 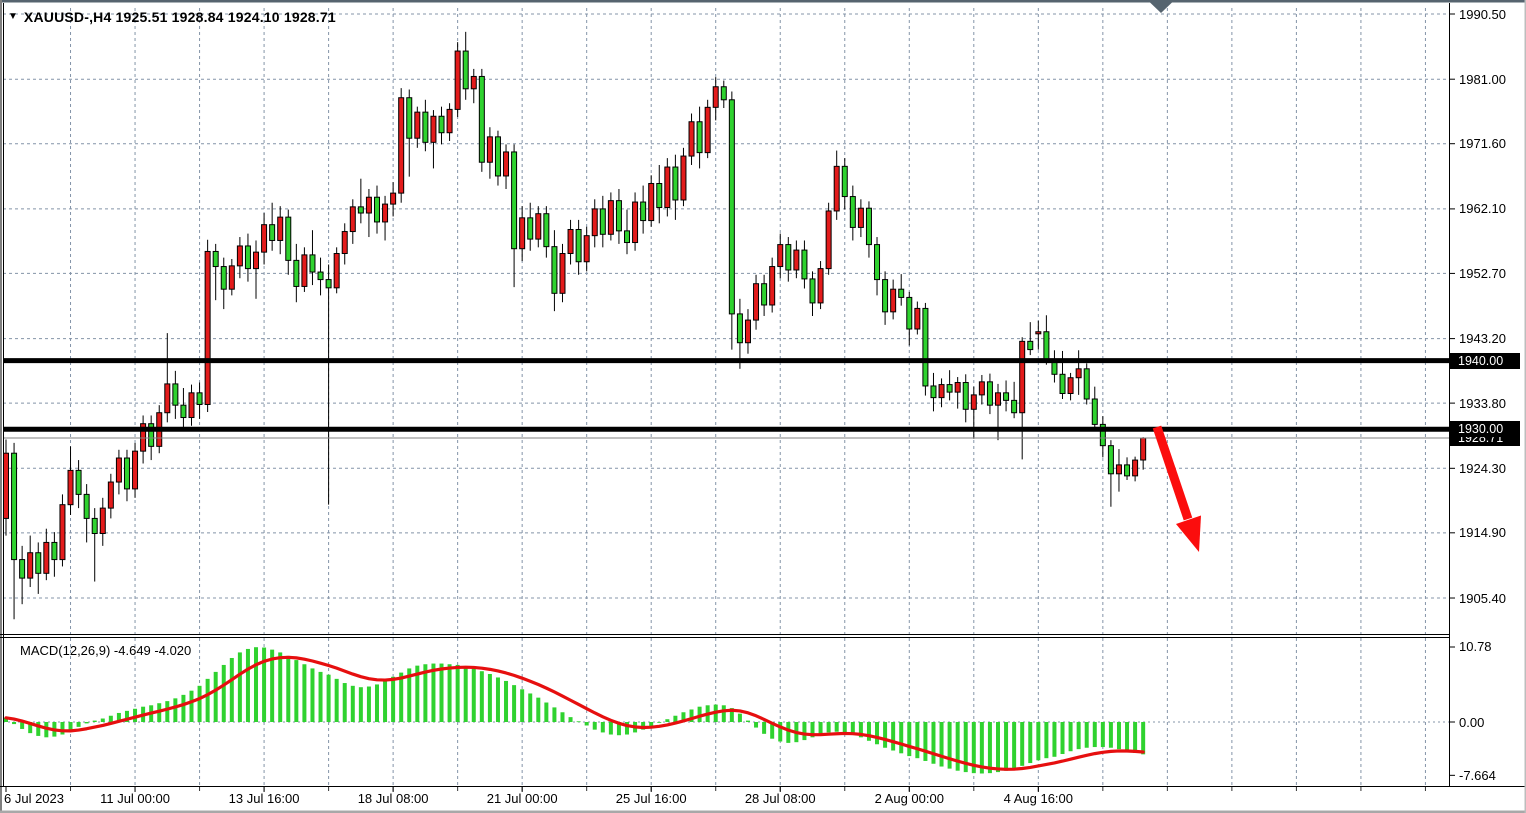 I want to click on time-tick-label: 13 Jul 16:00, so click(x=264, y=798).